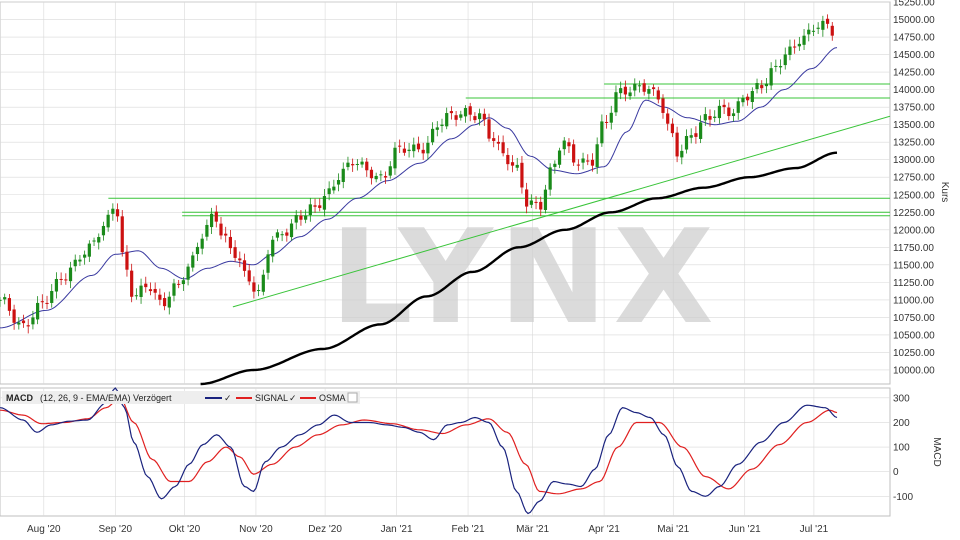 The width and height of the screenshot is (960, 540). I want to click on watermark: LYNX, so click(525, 277).